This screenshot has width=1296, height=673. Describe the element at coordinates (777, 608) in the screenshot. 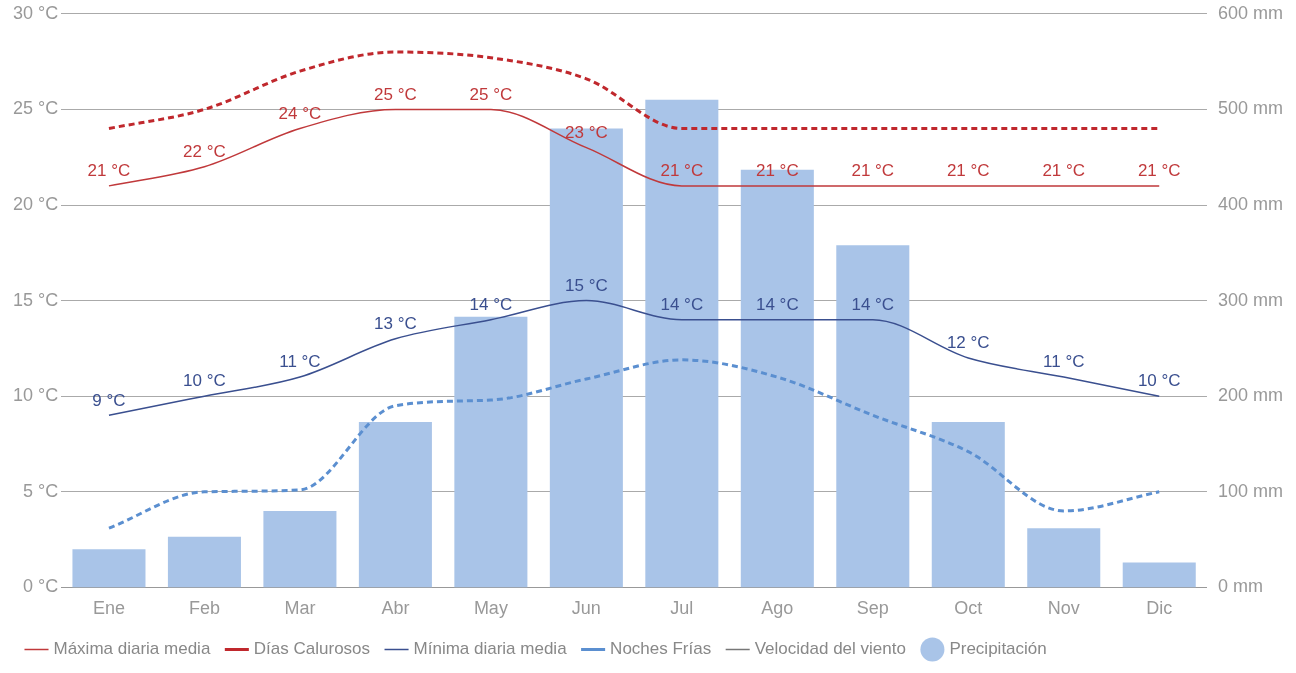

I see `x-tick-label: Ago` at that location.